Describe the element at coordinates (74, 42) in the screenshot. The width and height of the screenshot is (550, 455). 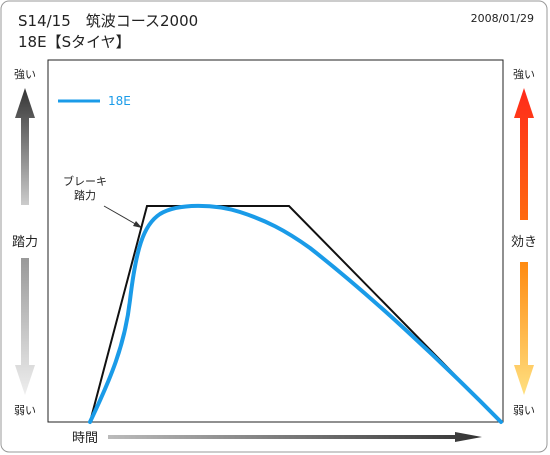
I see `subtitle: 18E【Sタイヤ】` at that location.